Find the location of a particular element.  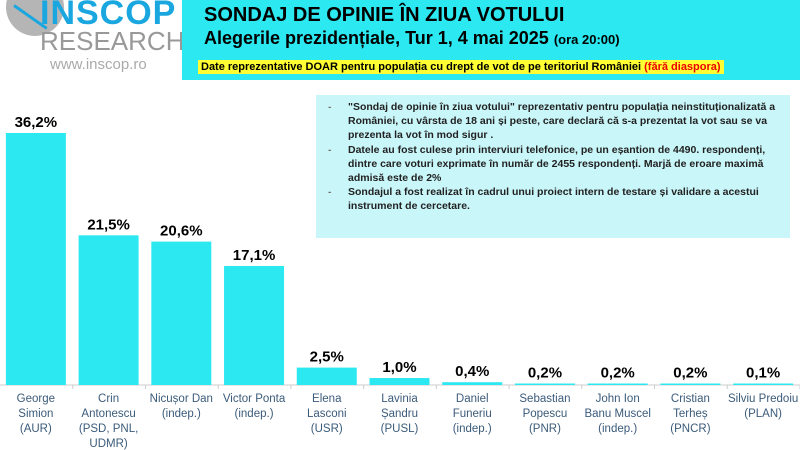

data-label: 17,1% is located at coordinates (254, 255).